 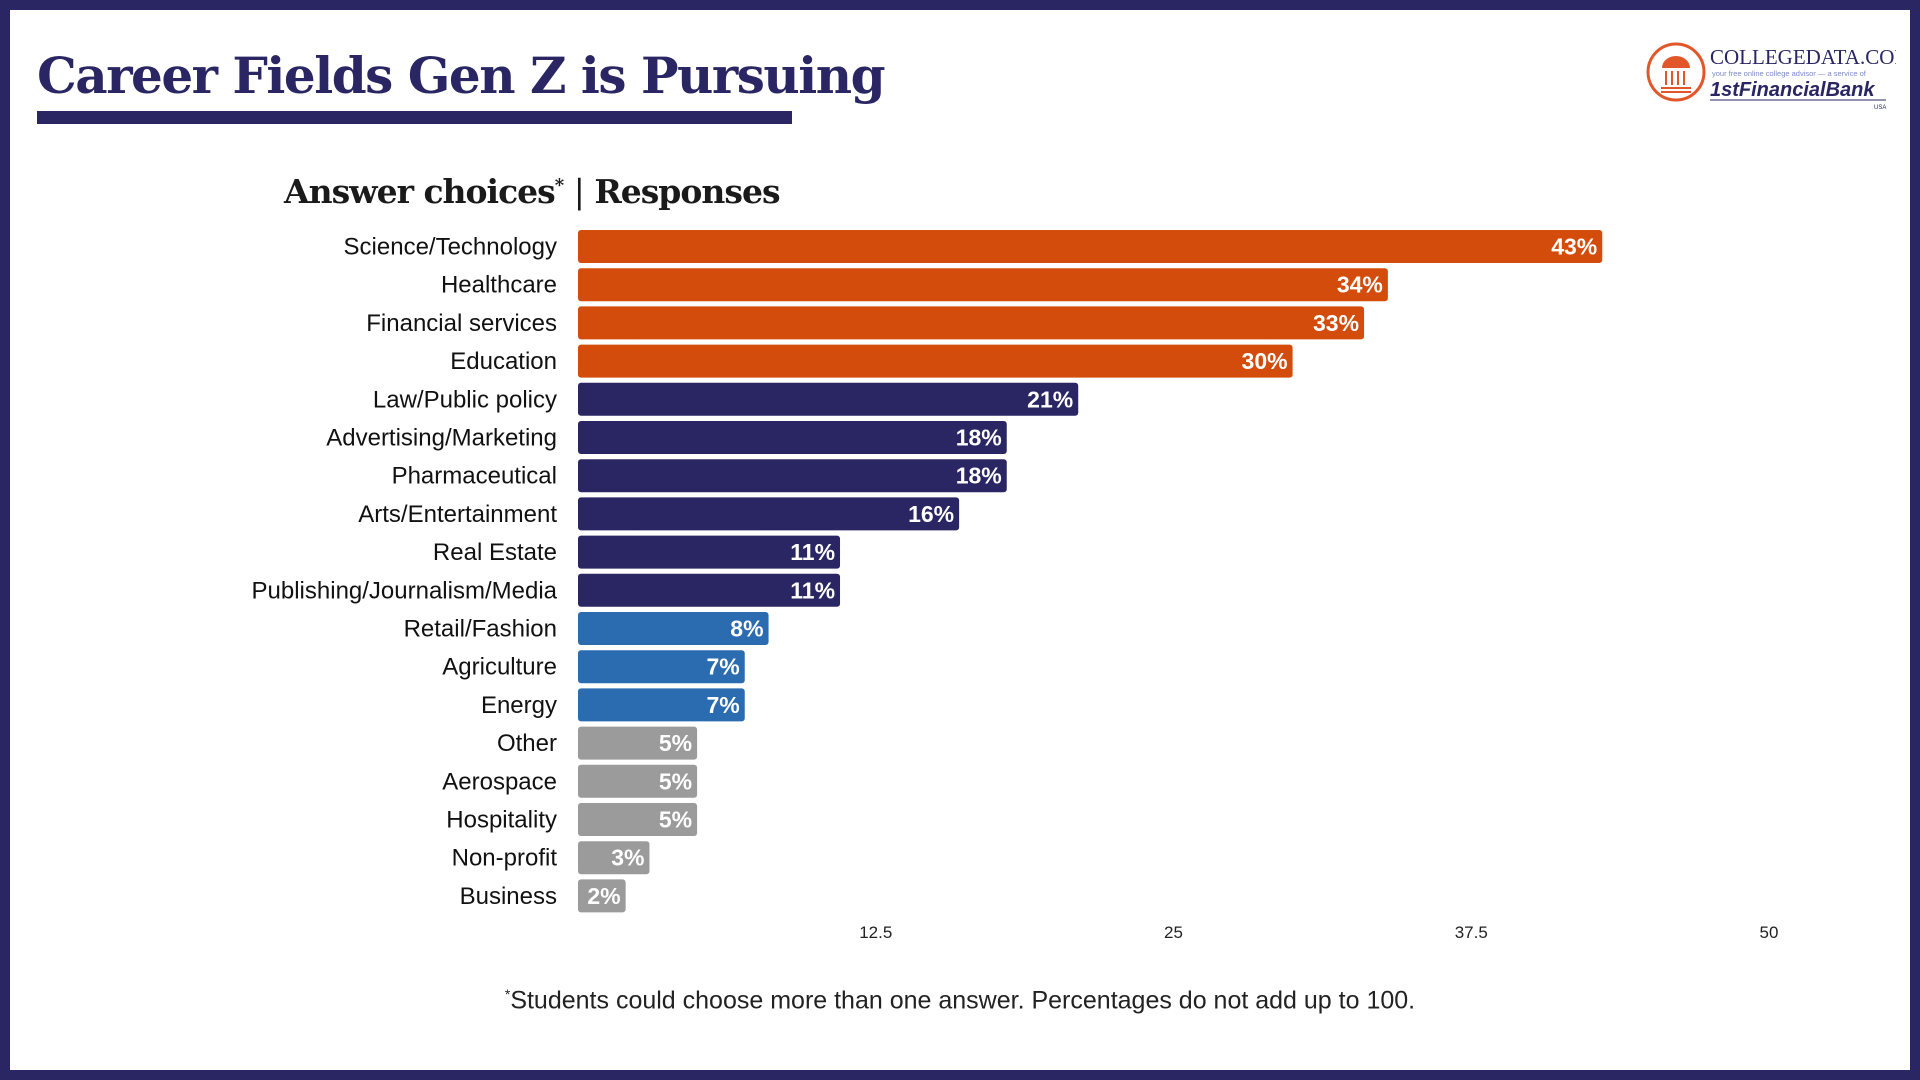 I want to click on value-label: 34%, so click(x=1360, y=285).